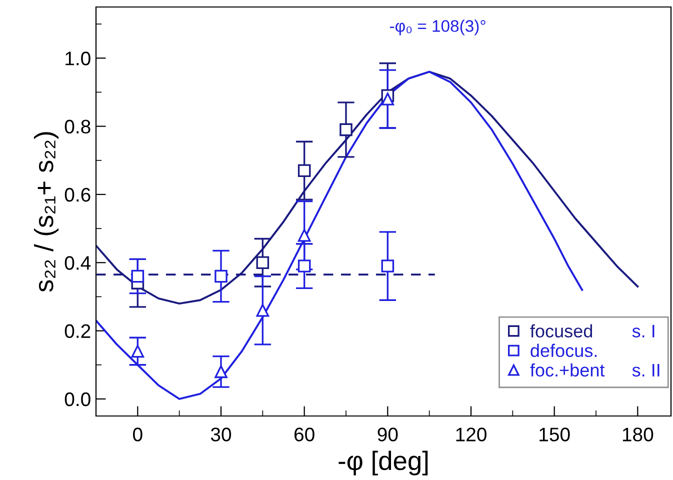 The height and width of the screenshot is (480, 673). I want to click on x-tick-label: 30, so click(221, 435).